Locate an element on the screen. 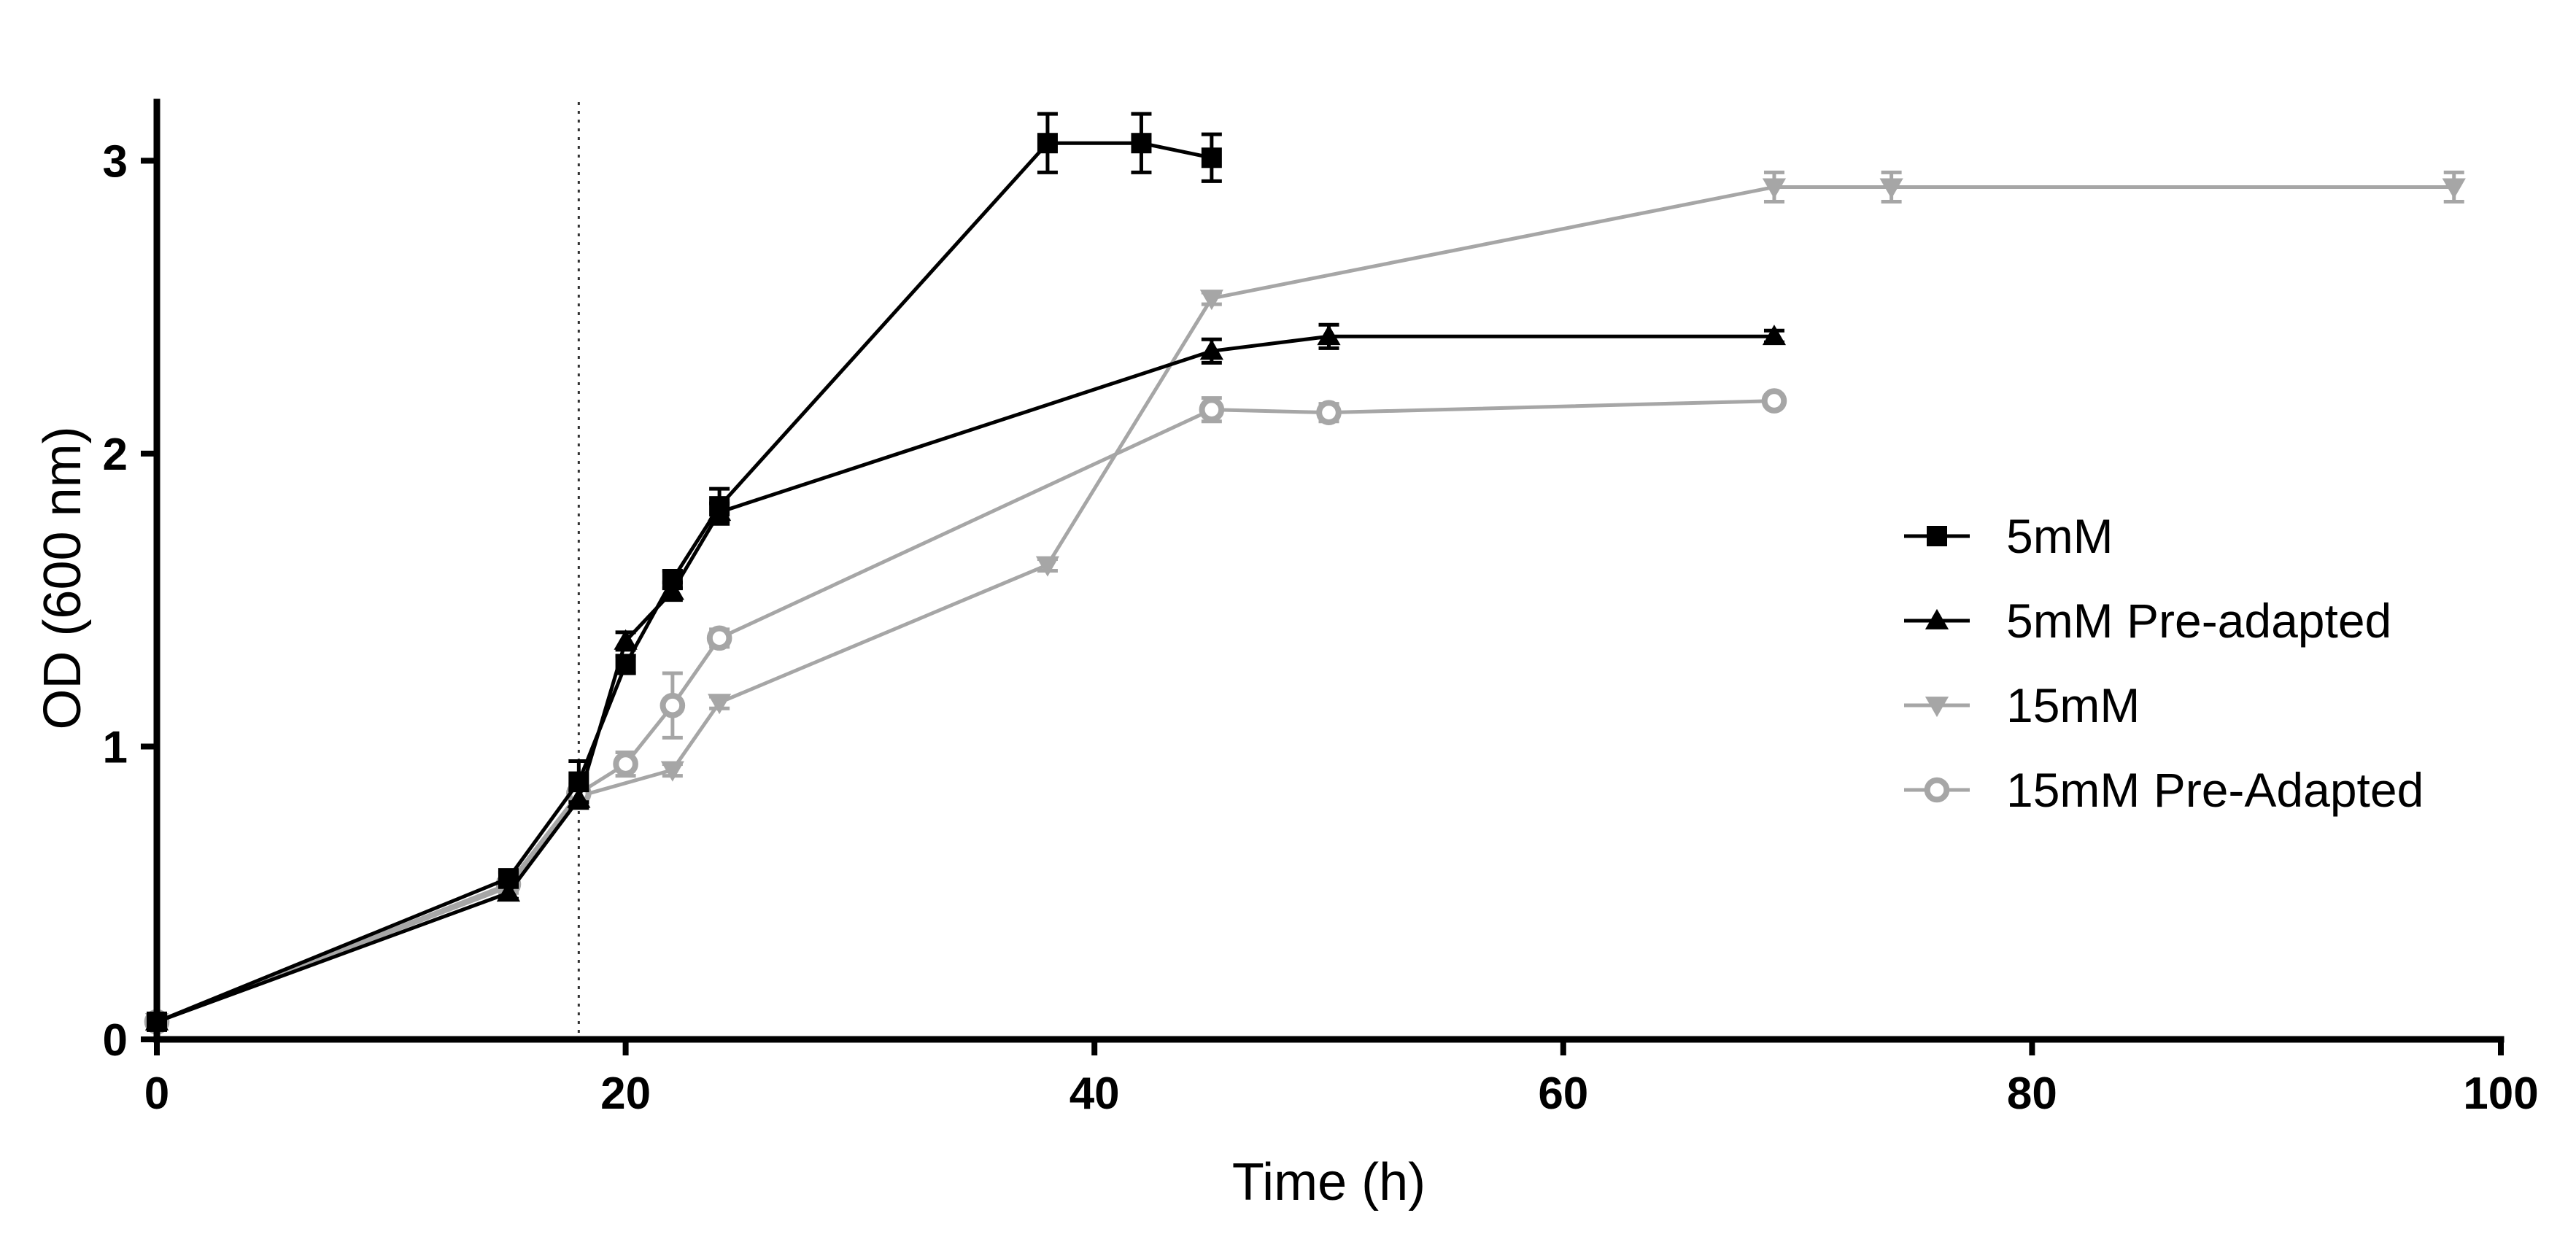 The width and height of the screenshot is (2576, 1256). legend-item-3: 15mM is located at coordinates (2022, 705).